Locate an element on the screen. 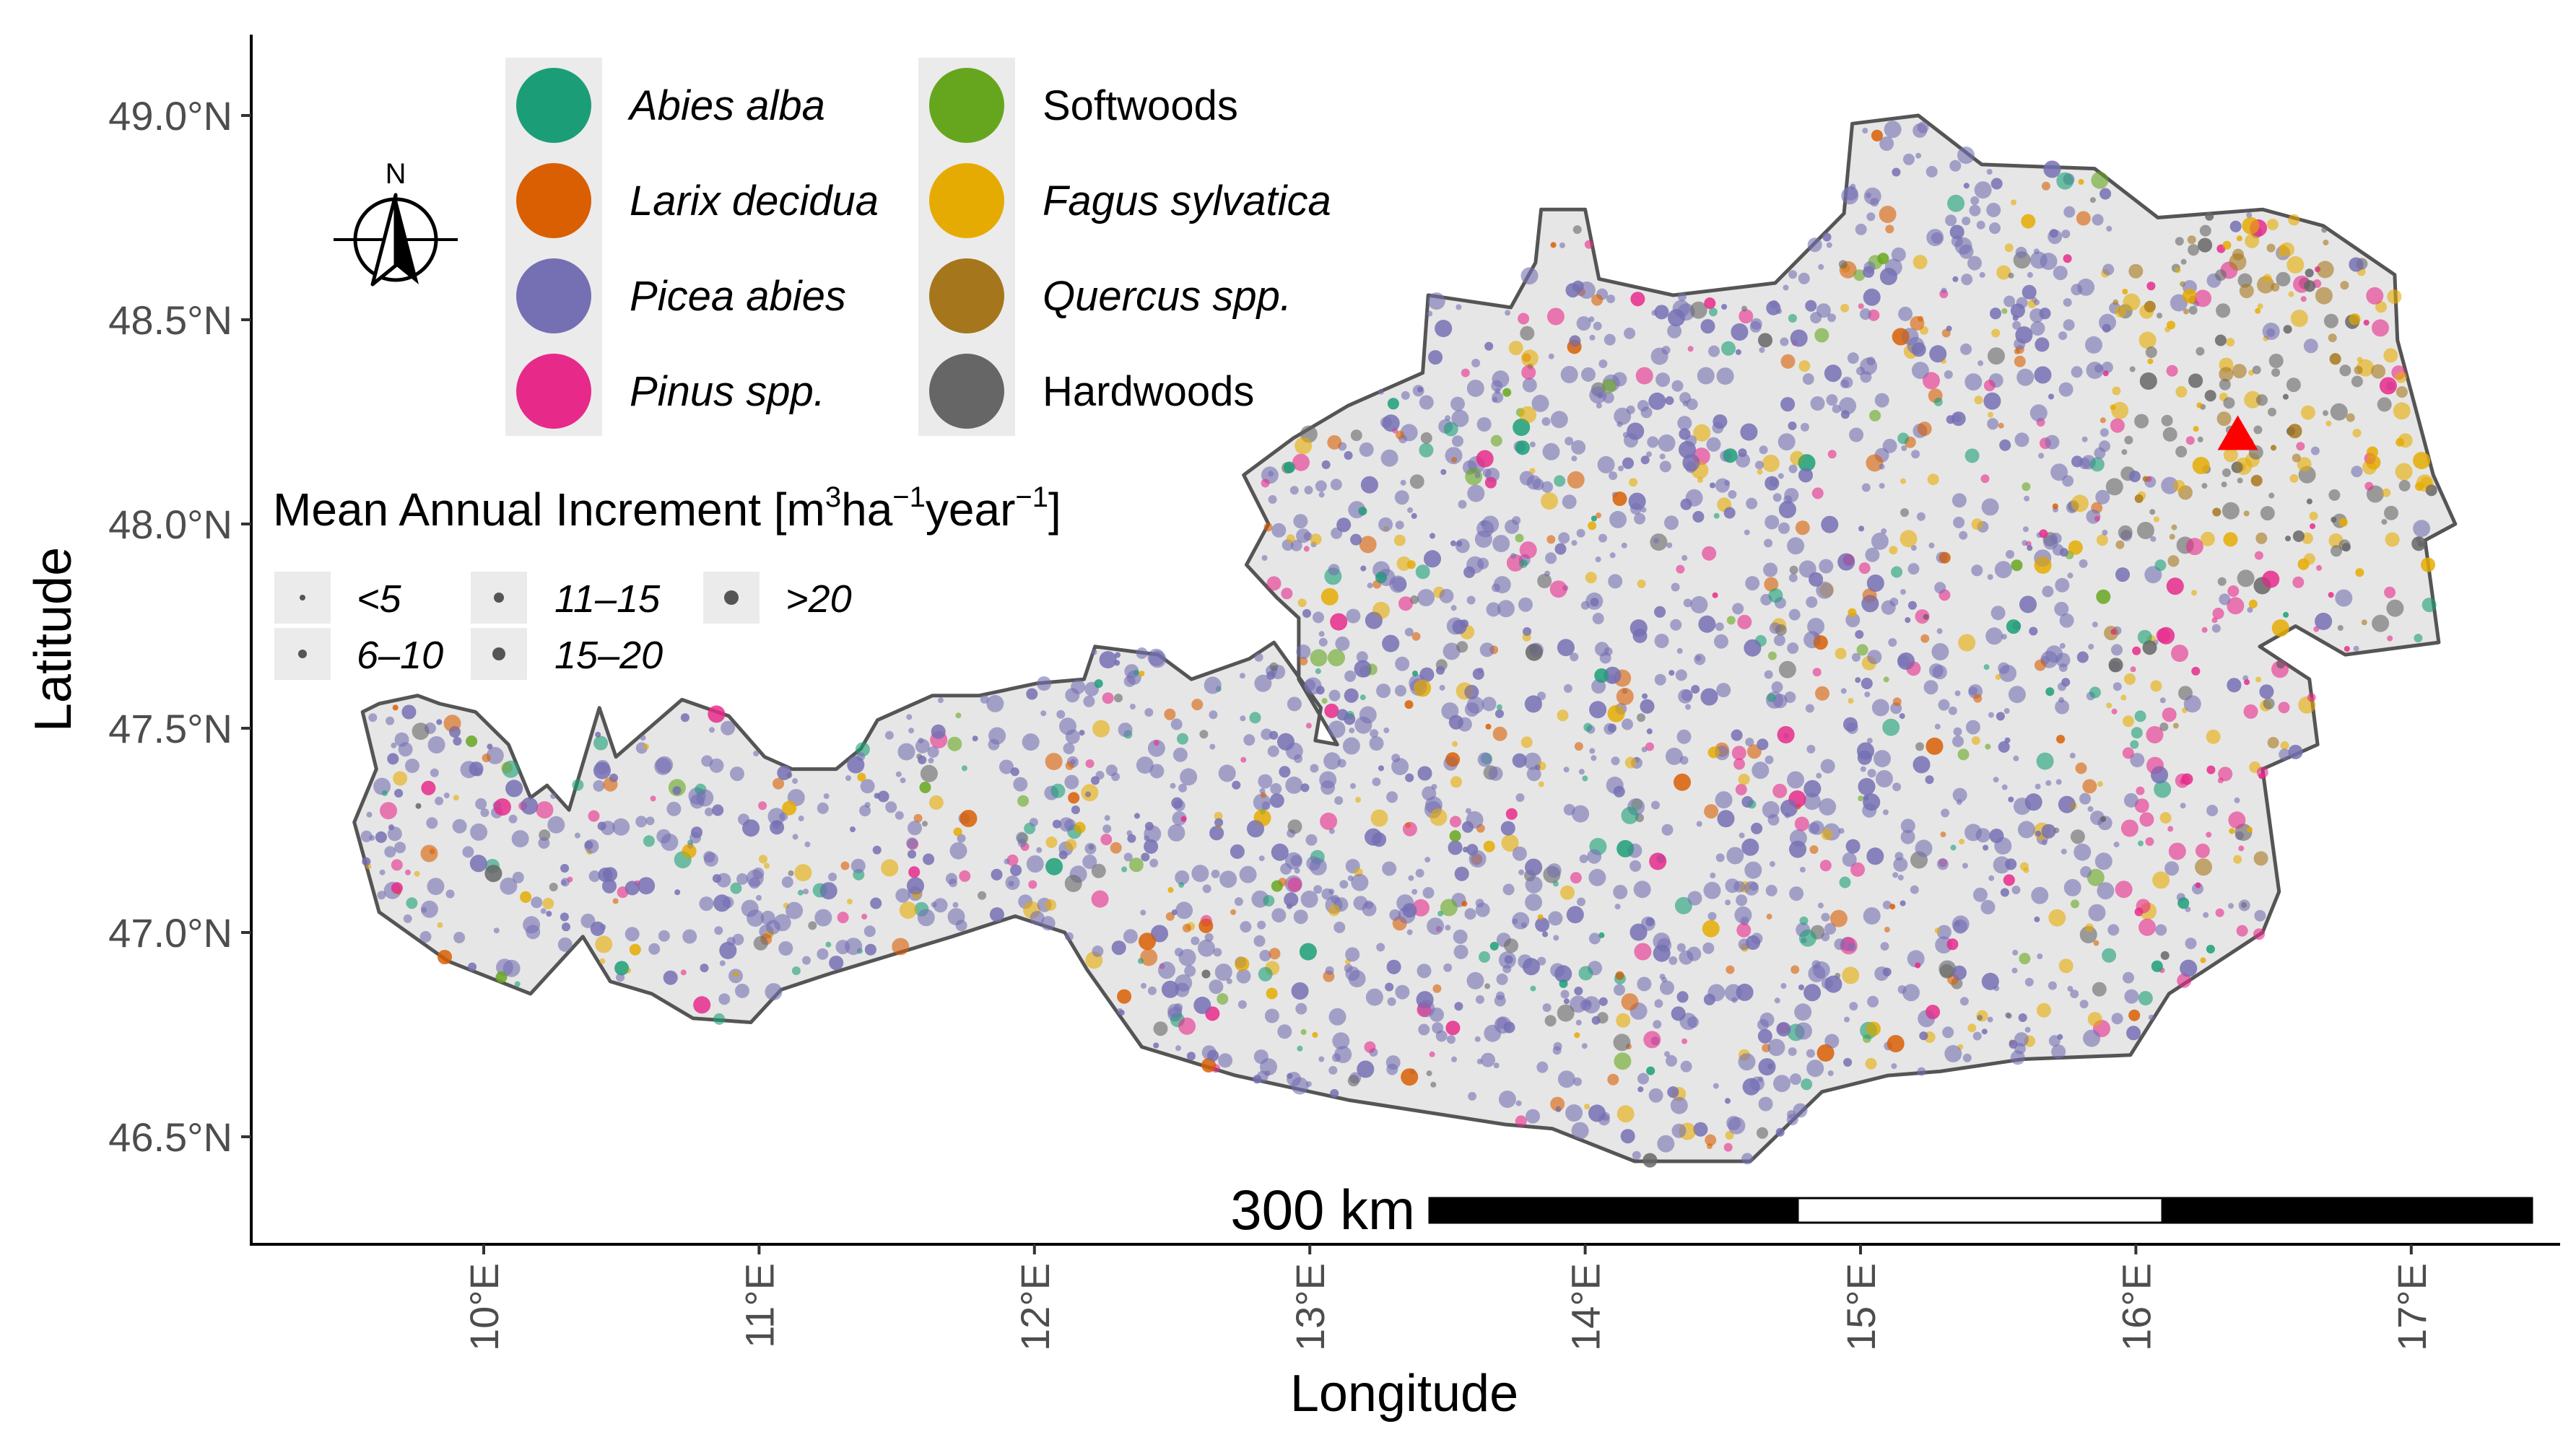 The height and width of the screenshot is (1450, 2576). legend-swatch-abies-alba is located at coordinates (553, 105).